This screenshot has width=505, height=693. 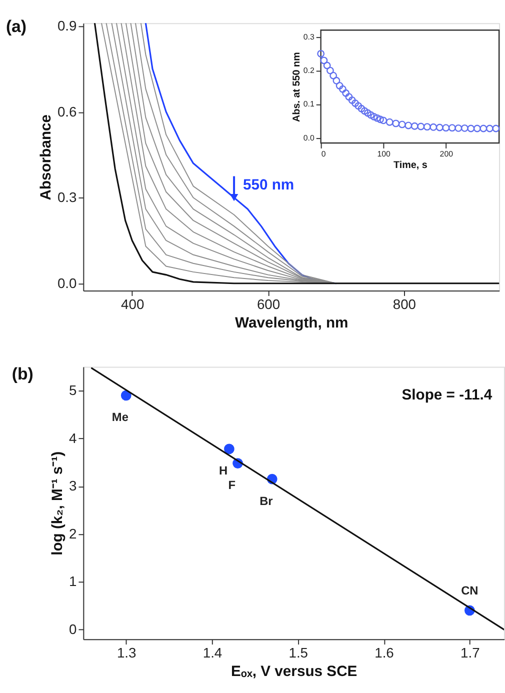 I want to click on annotation: F, so click(x=232, y=485).